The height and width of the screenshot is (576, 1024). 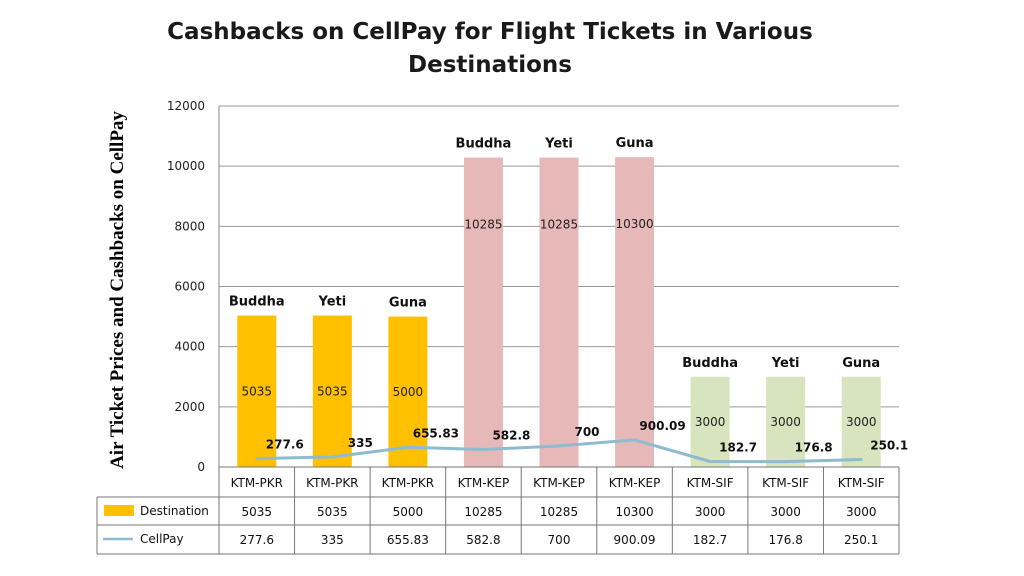 What do you see at coordinates (189, 287) in the screenshot?
I see `y-tick-label: 6000` at bounding box center [189, 287].